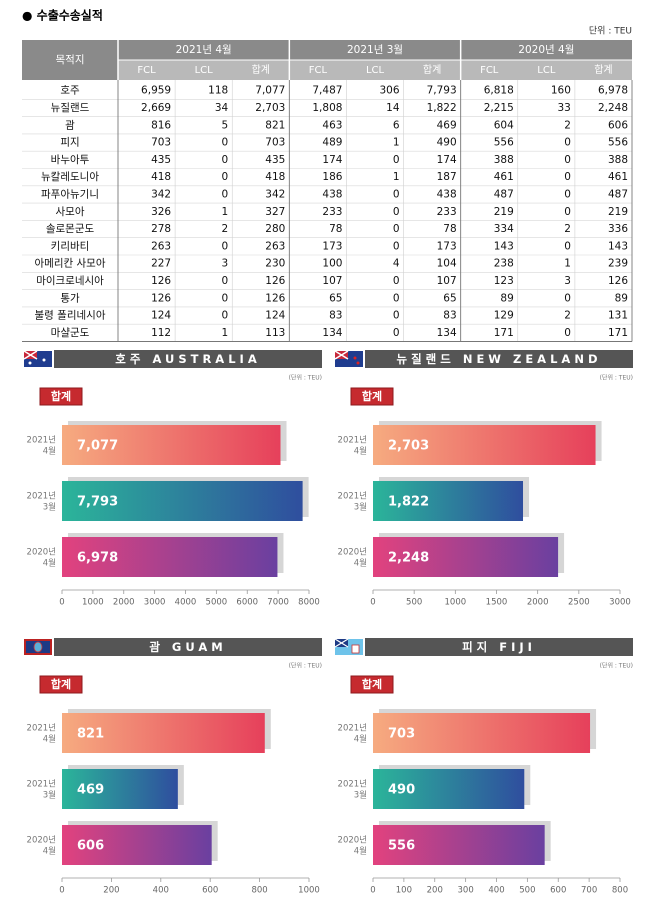 Image resolution: width=650 pixels, height=903 pixels. I want to click on cell-value: 6,818, so click(499, 91).